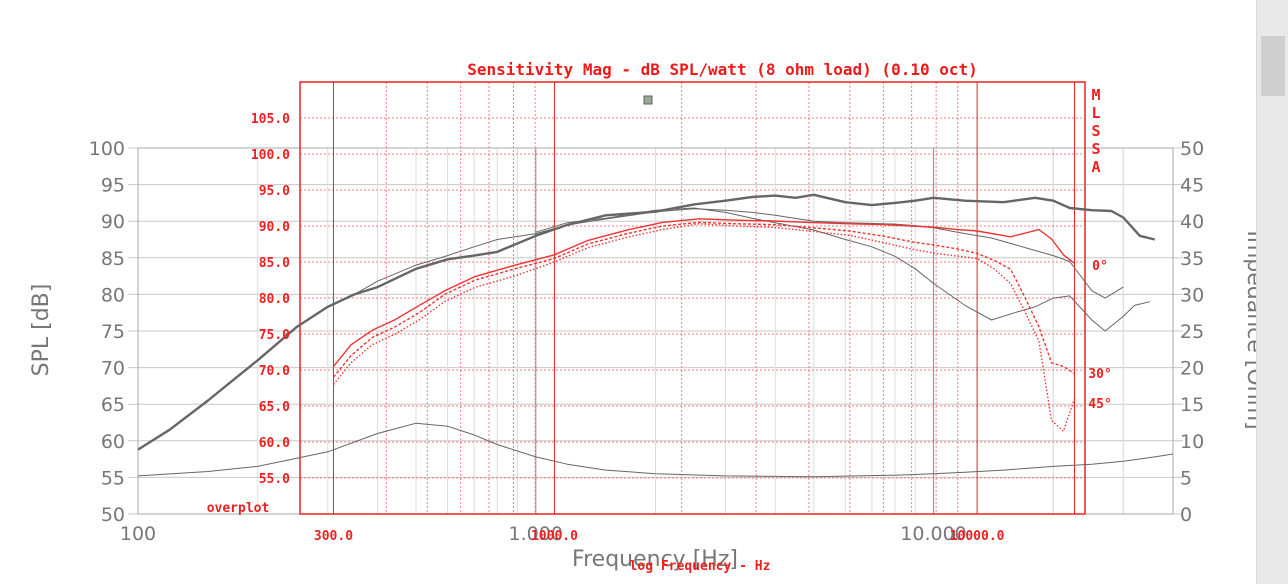  What do you see at coordinates (977, 536) in the screenshot?
I see `sensitivity-frequency-tick-label: 10000.0` at bounding box center [977, 536].